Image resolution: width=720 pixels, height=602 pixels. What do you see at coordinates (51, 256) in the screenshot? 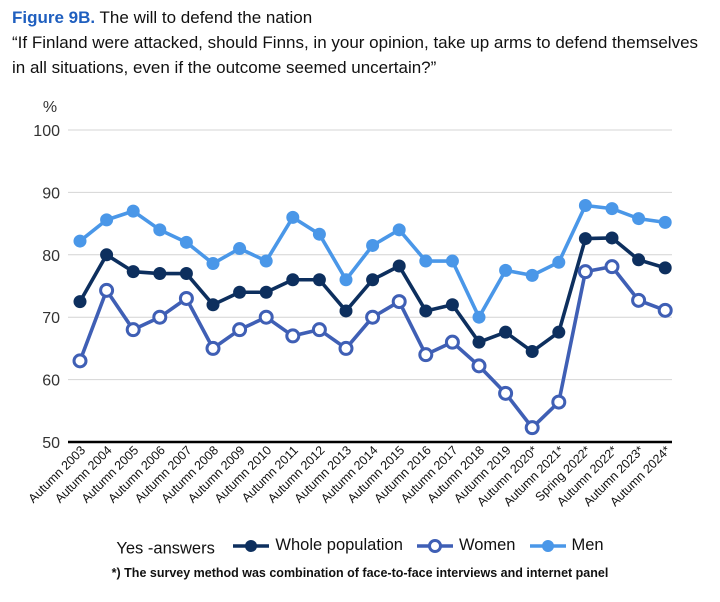
I see `y-tick-label: 80` at bounding box center [51, 256].